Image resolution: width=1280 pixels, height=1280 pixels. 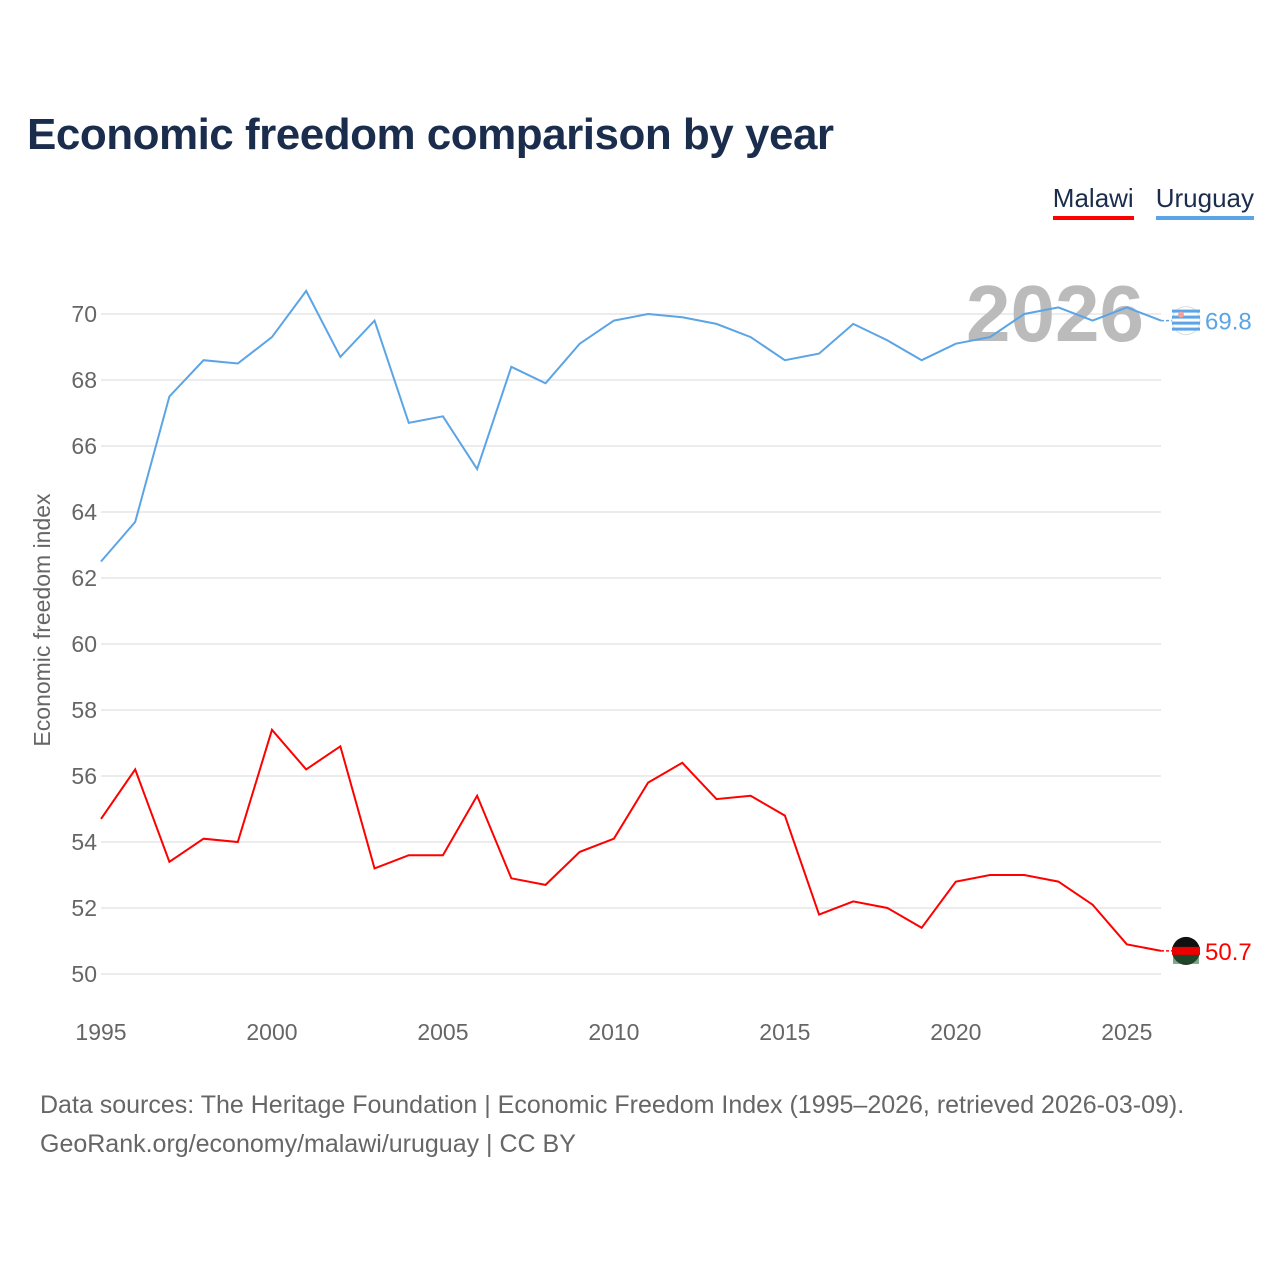 I want to click on y-tick-label: 60, so click(x=84, y=644).